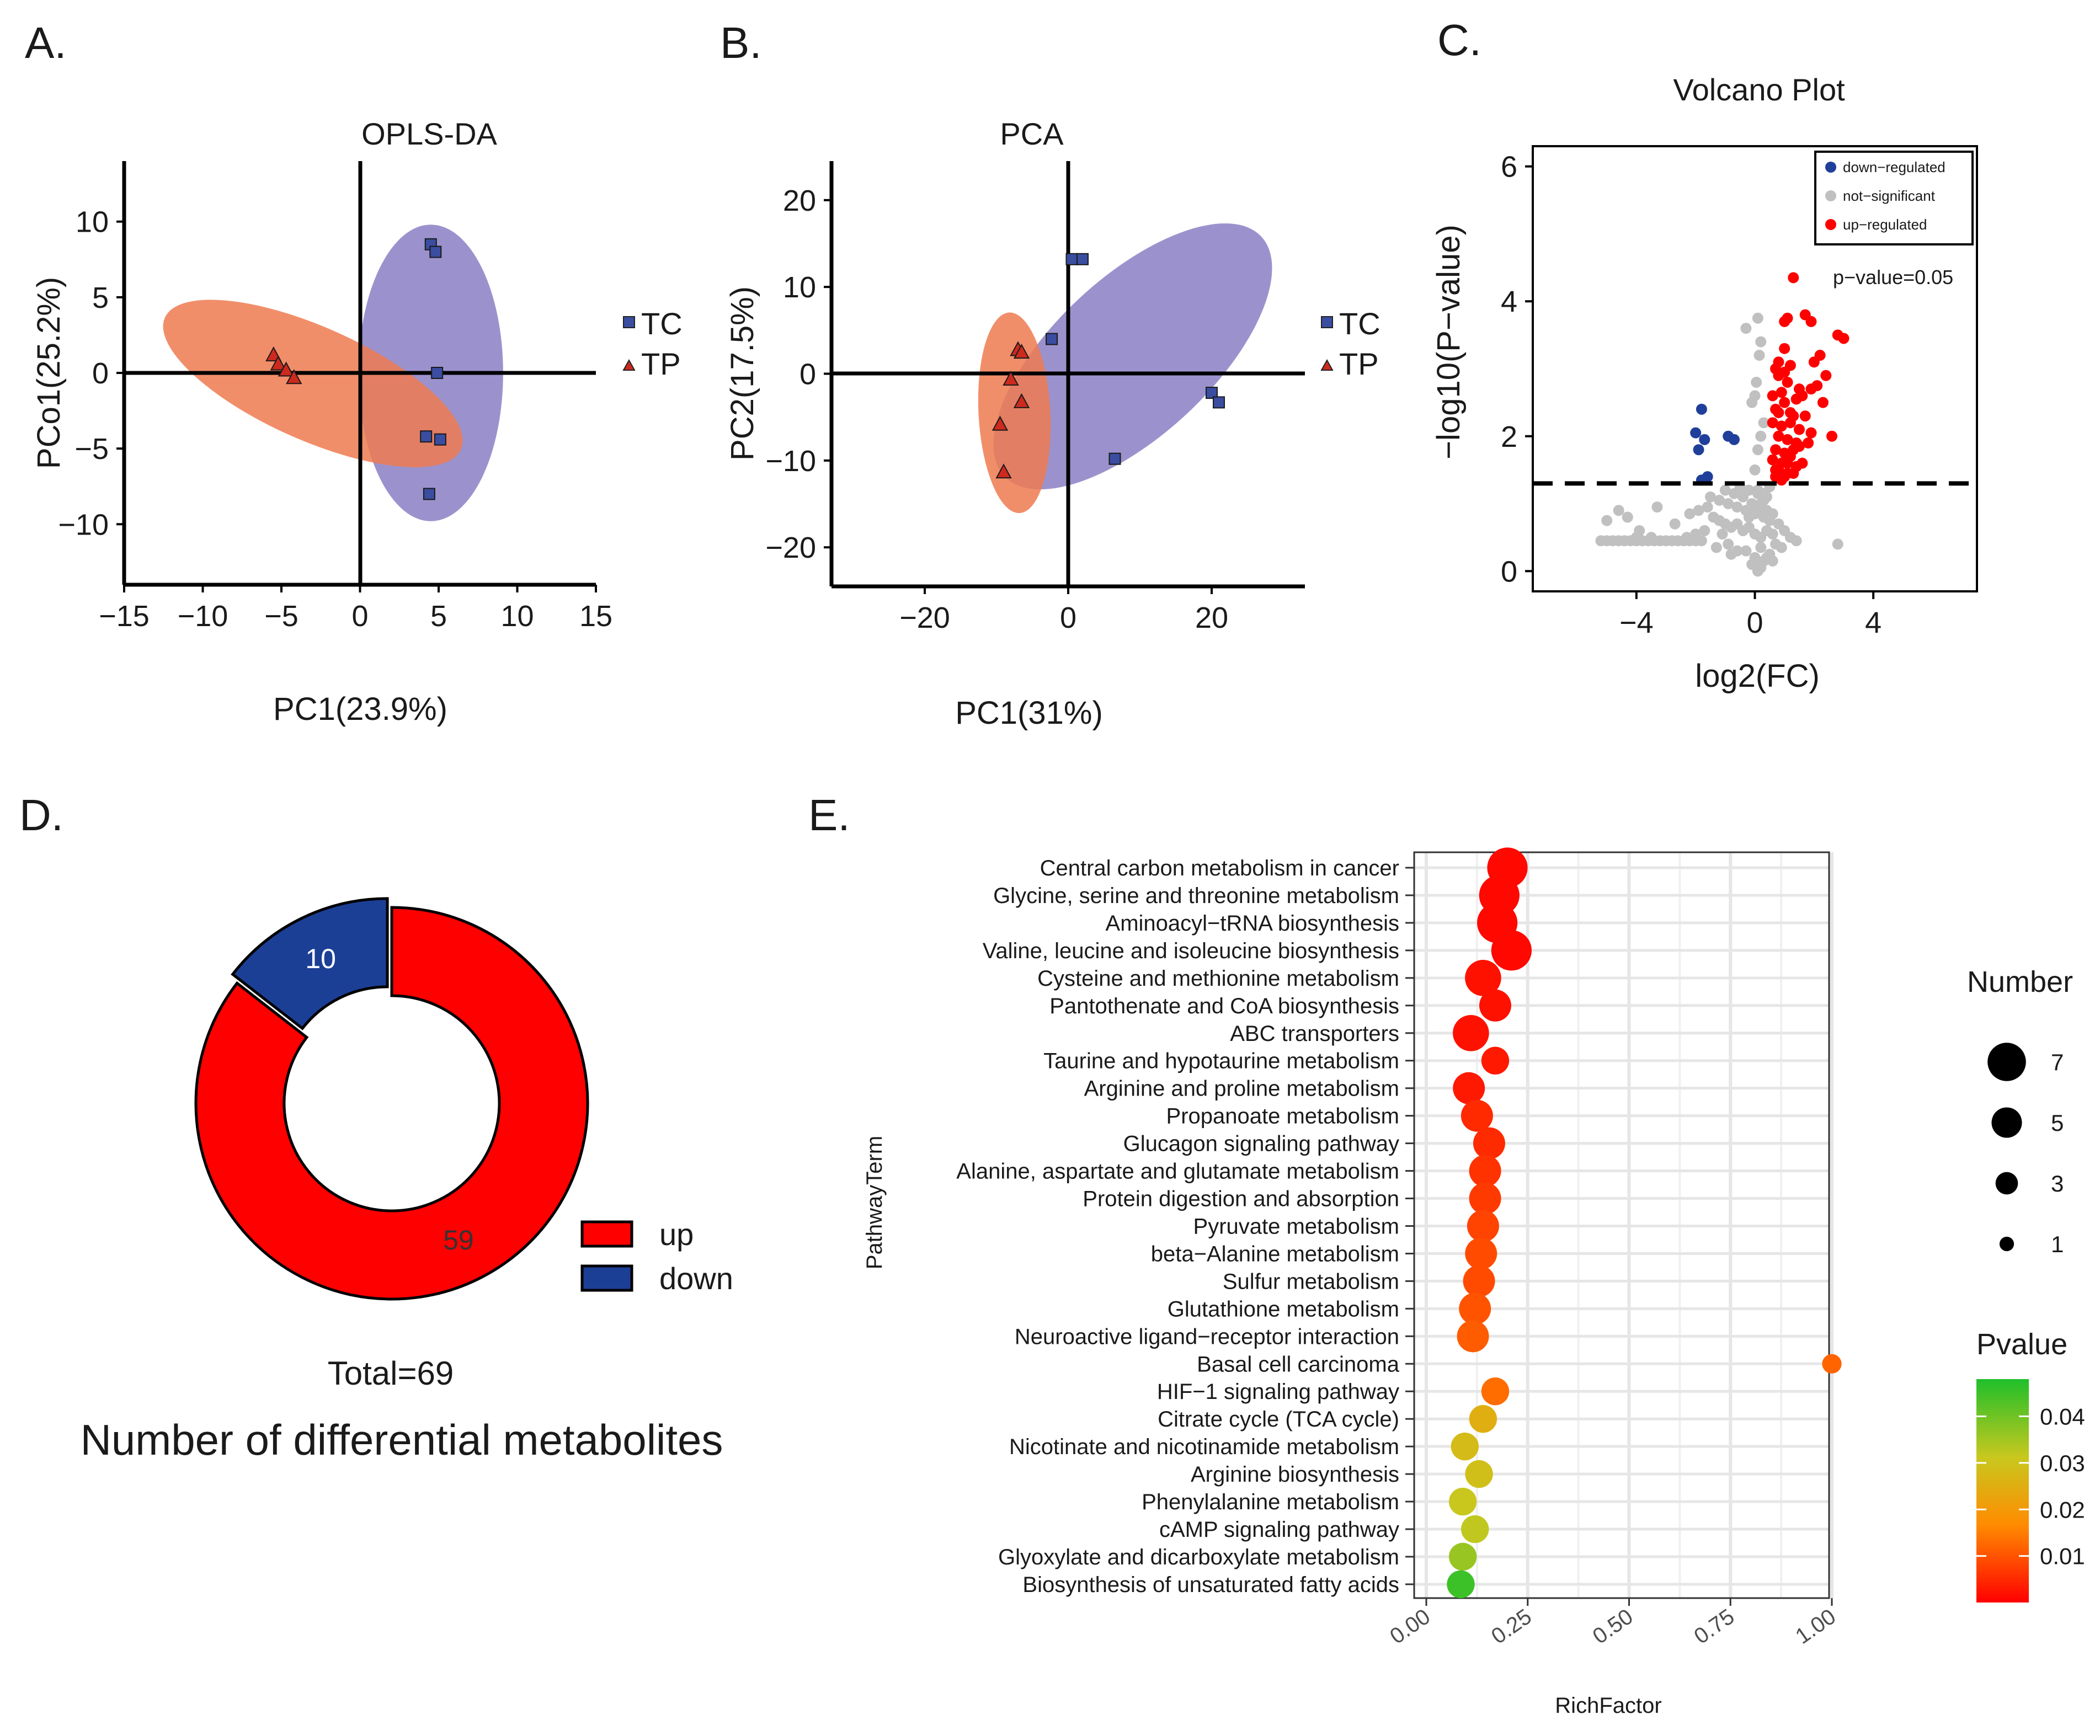 The height and width of the screenshot is (1736, 2100). I want to click on a-xtick-label: 5, so click(438, 616).